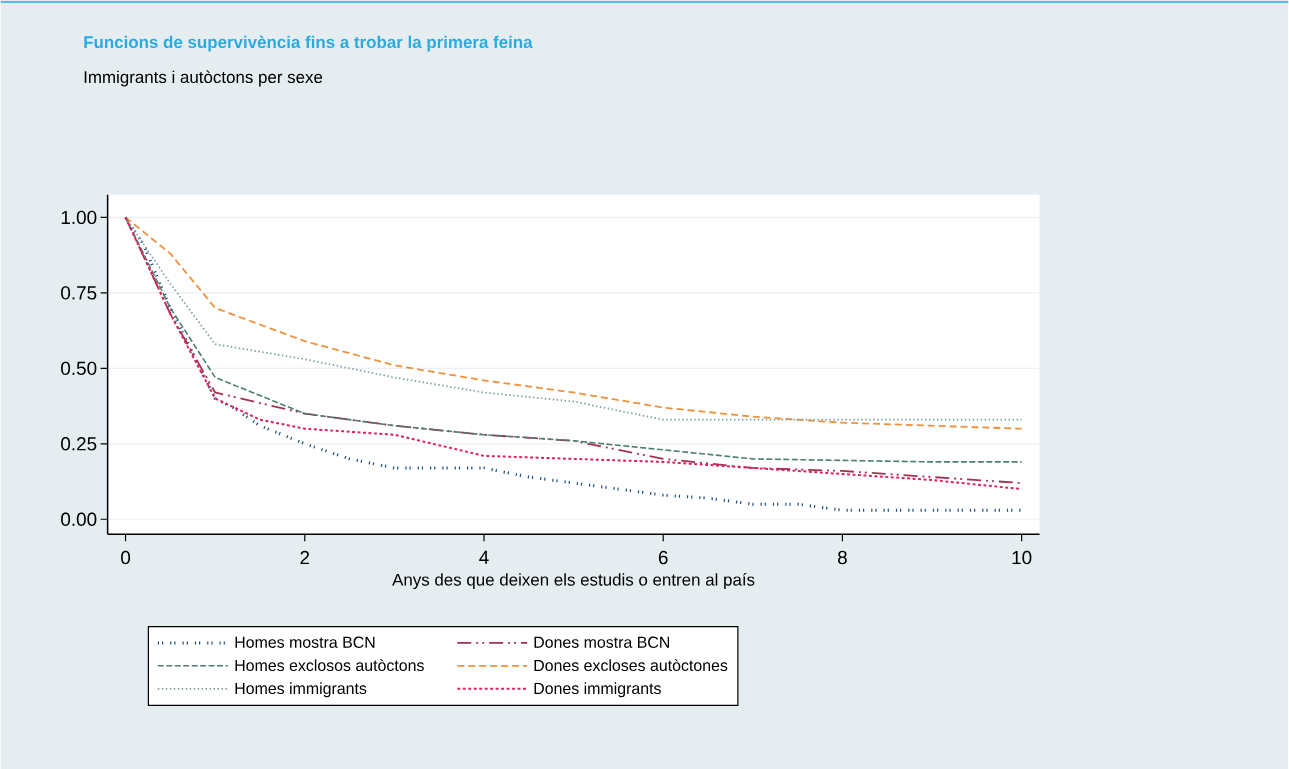 The image size is (1289, 769). Describe the element at coordinates (329, 665) in the screenshot. I see `legend-label: Homes exclosos autòctons` at that location.